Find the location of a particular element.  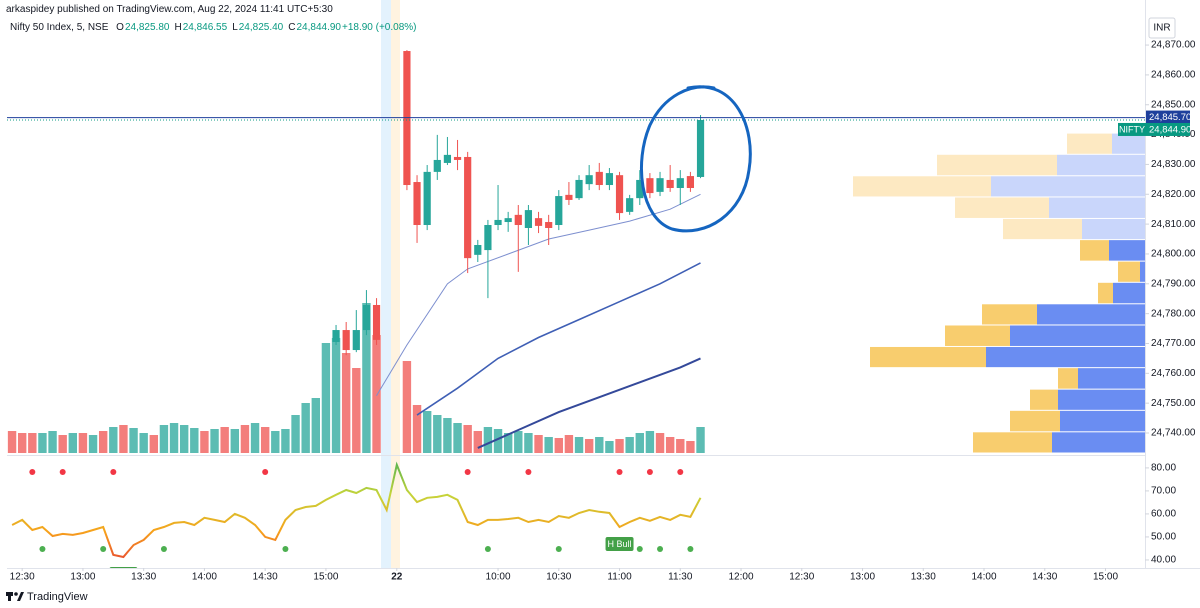

indicator-line is located at coordinates (356, 510).